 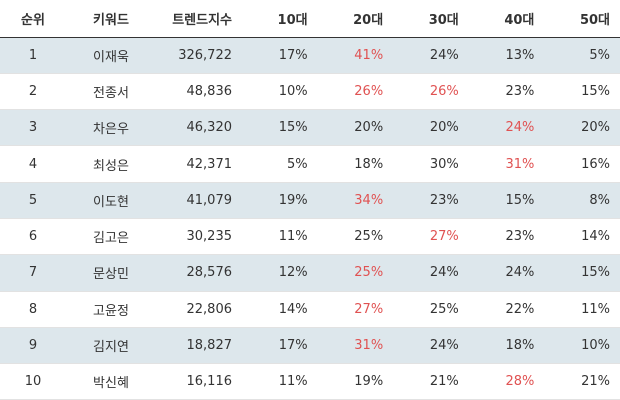 What do you see at coordinates (582, 128) in the screenshot?
I see `age-50s-cell: 20%` at bounding box center [582, 128].